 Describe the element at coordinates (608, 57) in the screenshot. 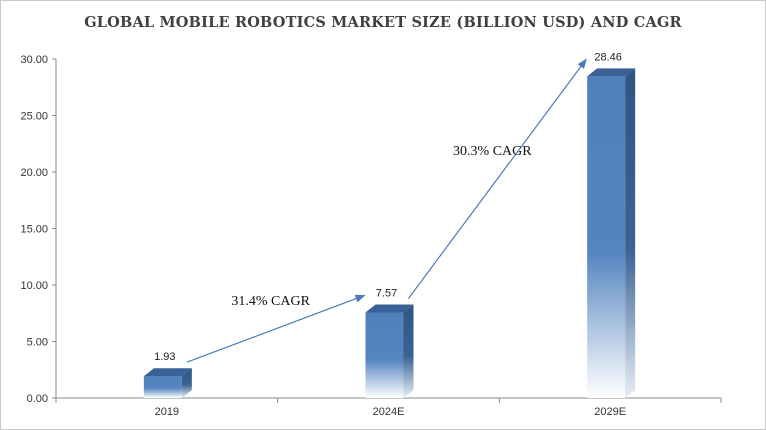

I see `data-label: 28.46` at that location.